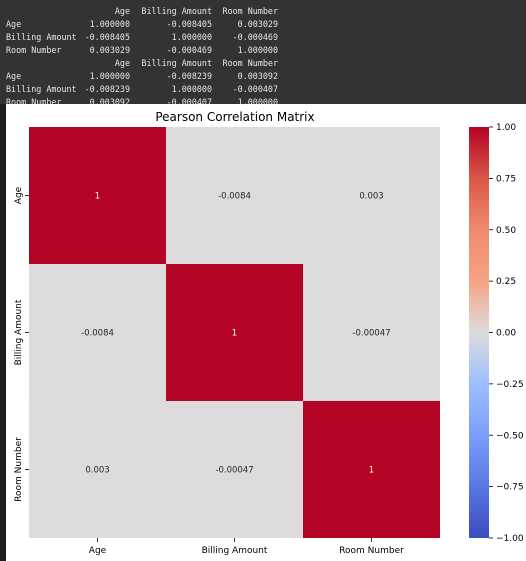 This screenshot has height=561, width=526. I want to click on console-row: Room Number 0.003092 -0.000407 1.000000, so click(263, 102).